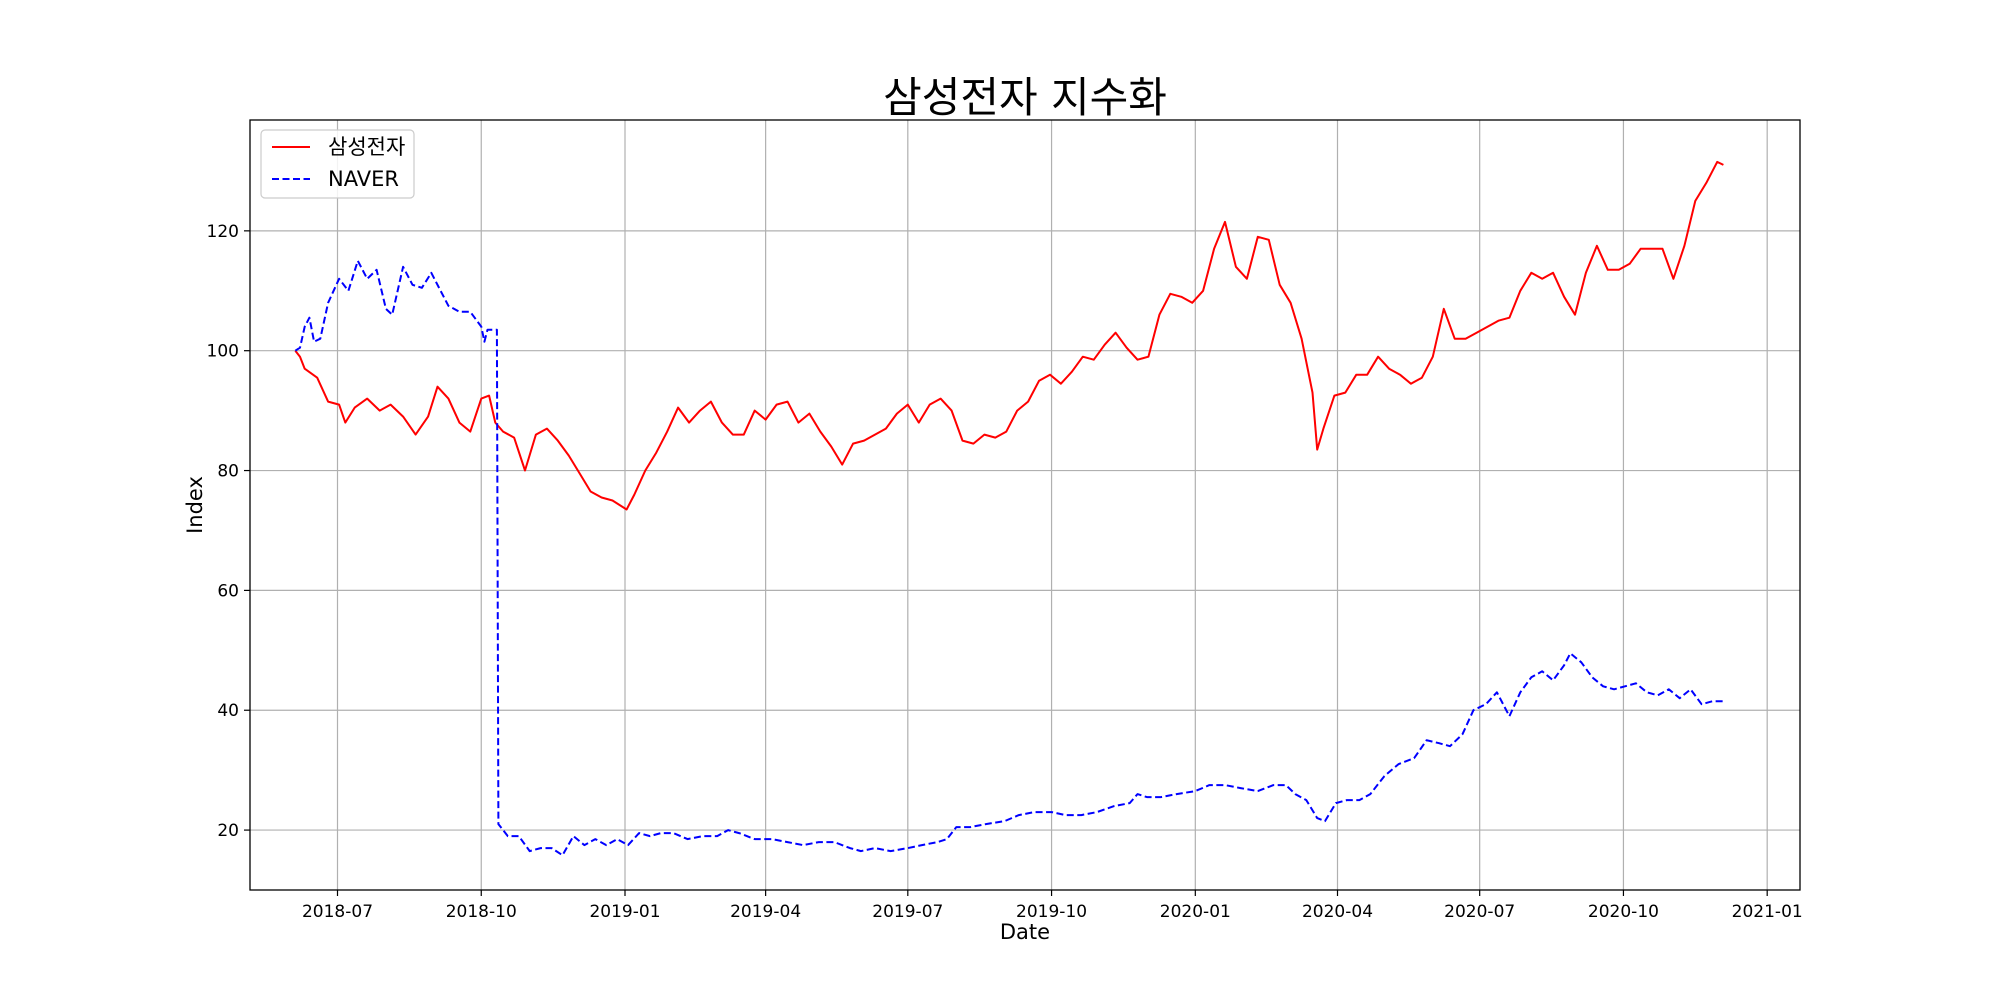 The image size is (2000, 1000). I want to click on y-tick-label: 100, so click(223, 352).